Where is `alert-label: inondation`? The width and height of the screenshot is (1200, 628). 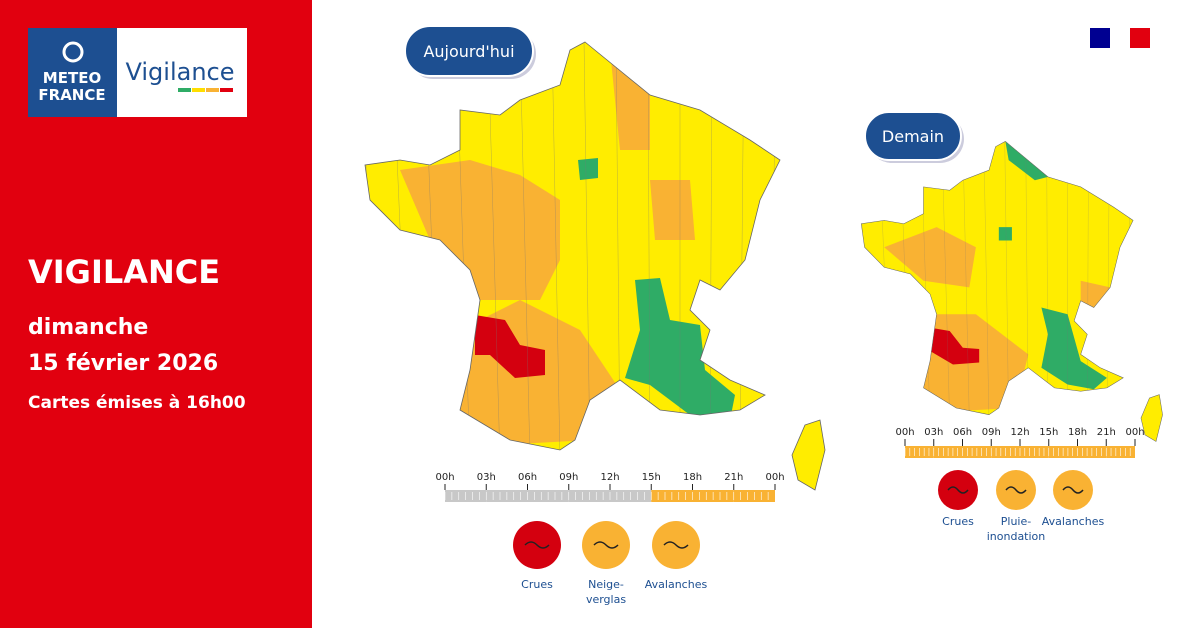 alert-label: inondation is located at coordinates (1016, 536).